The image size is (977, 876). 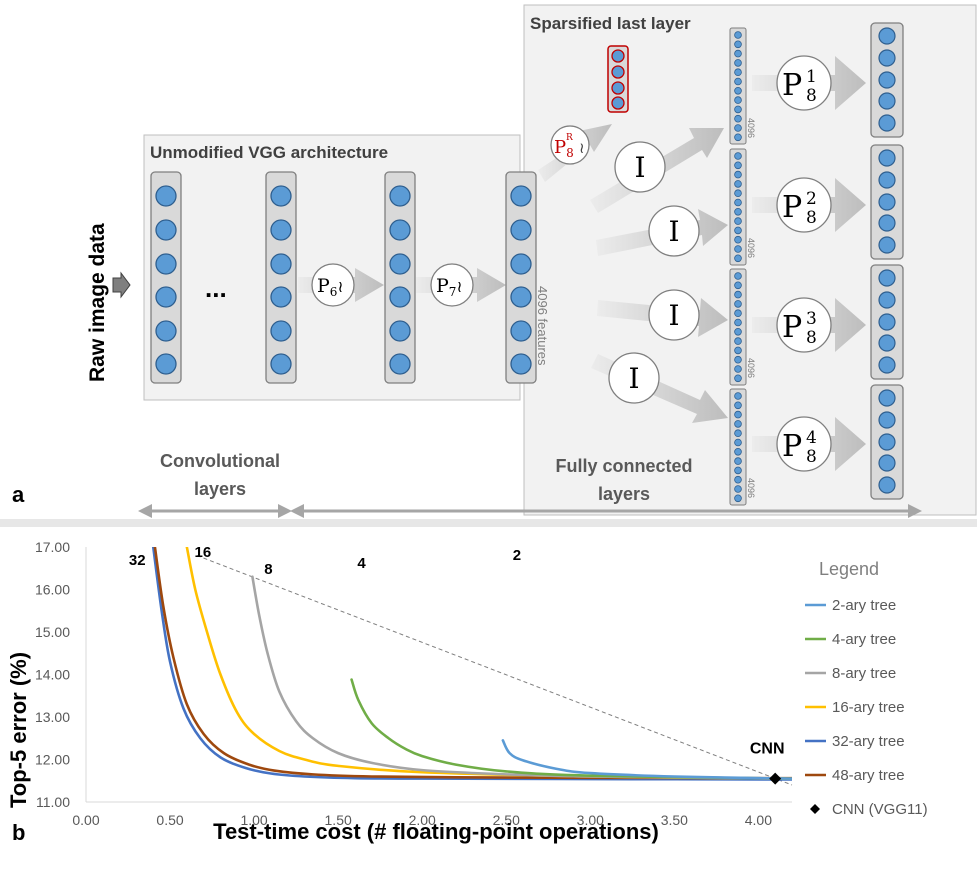 I want to click on identity-operator-3: I, so click(x=674, y=315).